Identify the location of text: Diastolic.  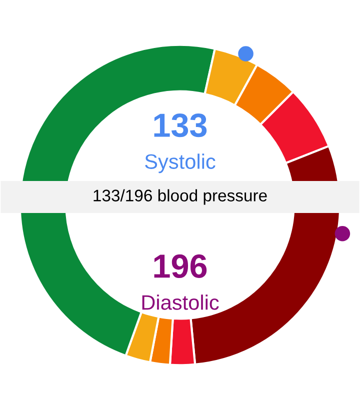
(180, 302).